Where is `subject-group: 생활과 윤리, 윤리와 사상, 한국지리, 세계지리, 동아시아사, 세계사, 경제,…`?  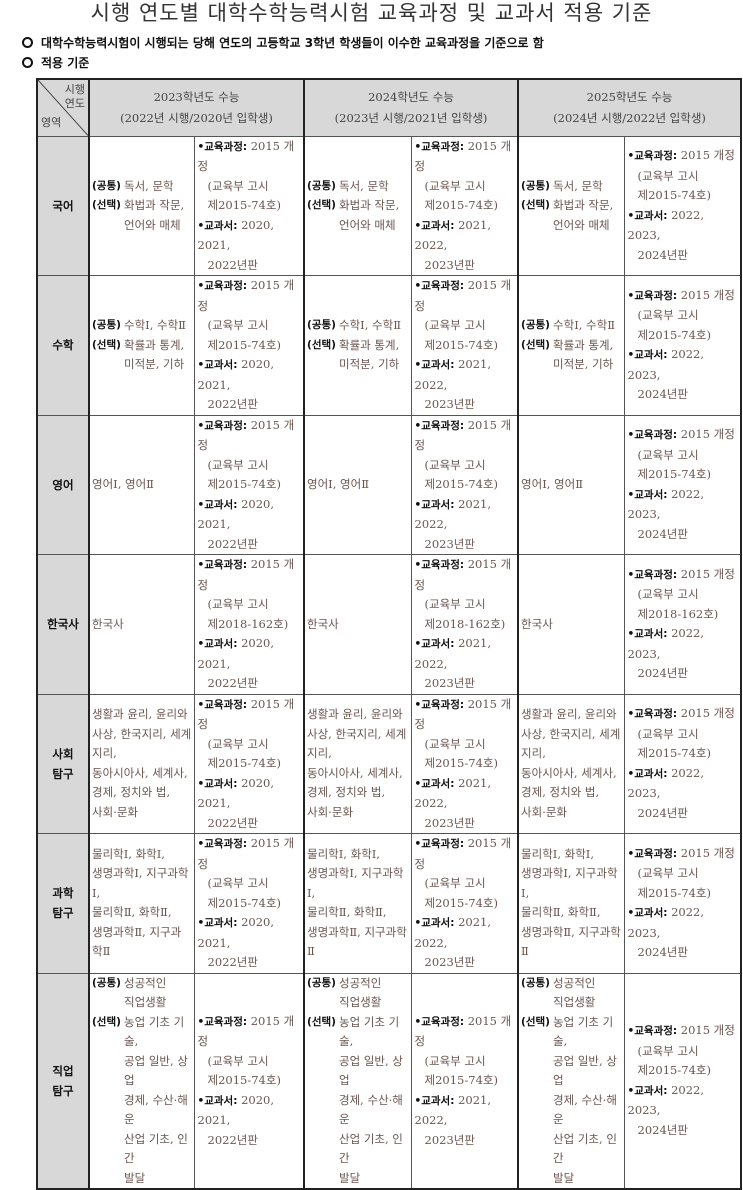
subject-group: 생활과 윤리, 윤리와 사상, 한국지리, 세계지리, 동아시아사, 세계사, 경제,… is located at coordinates (358, 763).